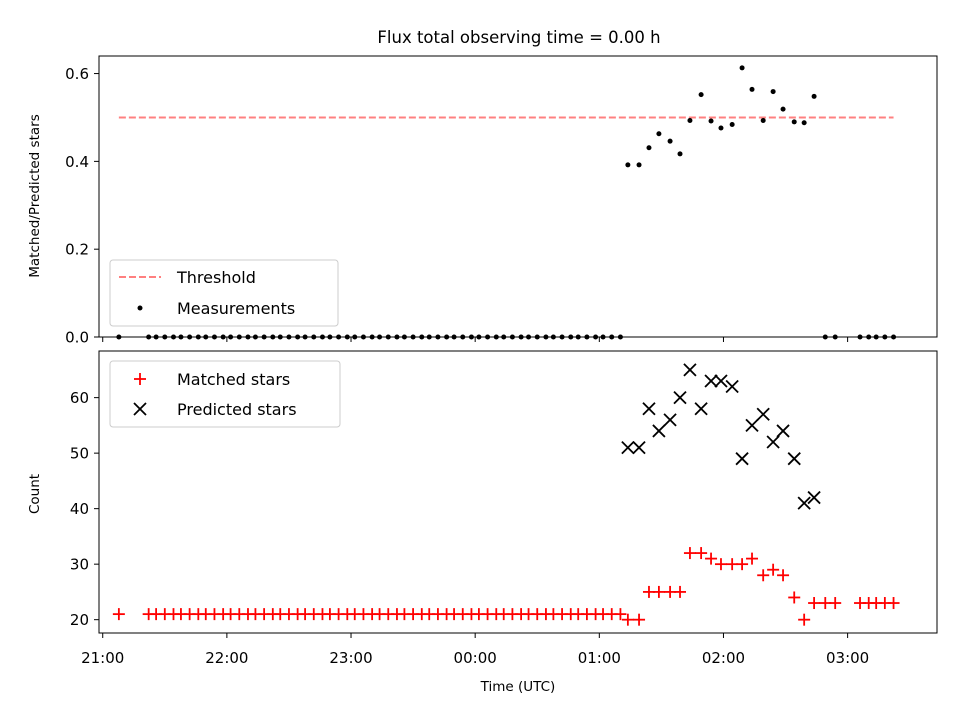 Image resolution: width=960 pixels, height=720 pixels. What do you see at coordinates (226, 658) in the screenshot?
I see `bottom-xtick-label: 22:00` at bounding box center [226, 658].